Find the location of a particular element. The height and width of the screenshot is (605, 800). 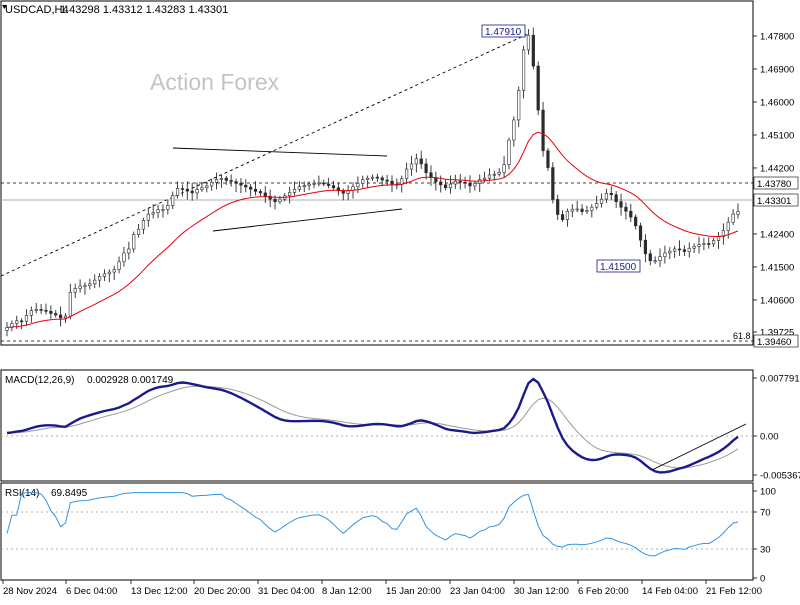

tag-current: 1.43301 is located at coordinates (776, 200).